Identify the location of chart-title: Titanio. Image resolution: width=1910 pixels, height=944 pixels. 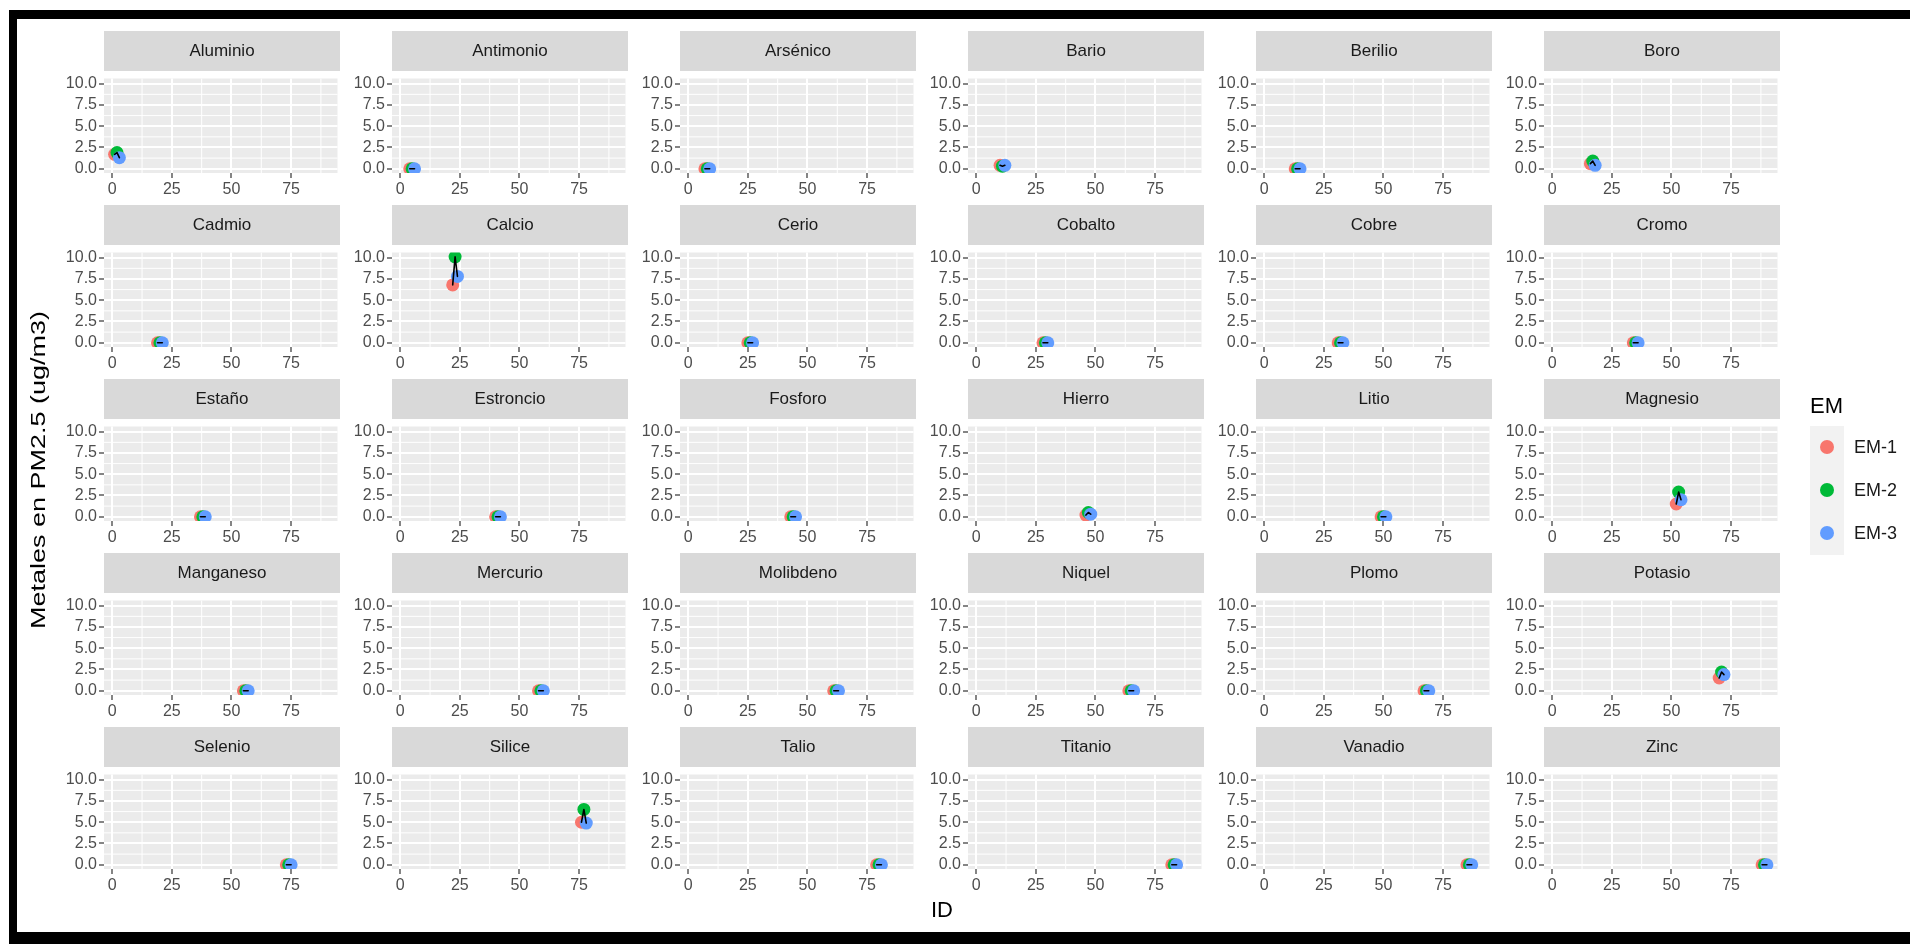
(1086, 746).